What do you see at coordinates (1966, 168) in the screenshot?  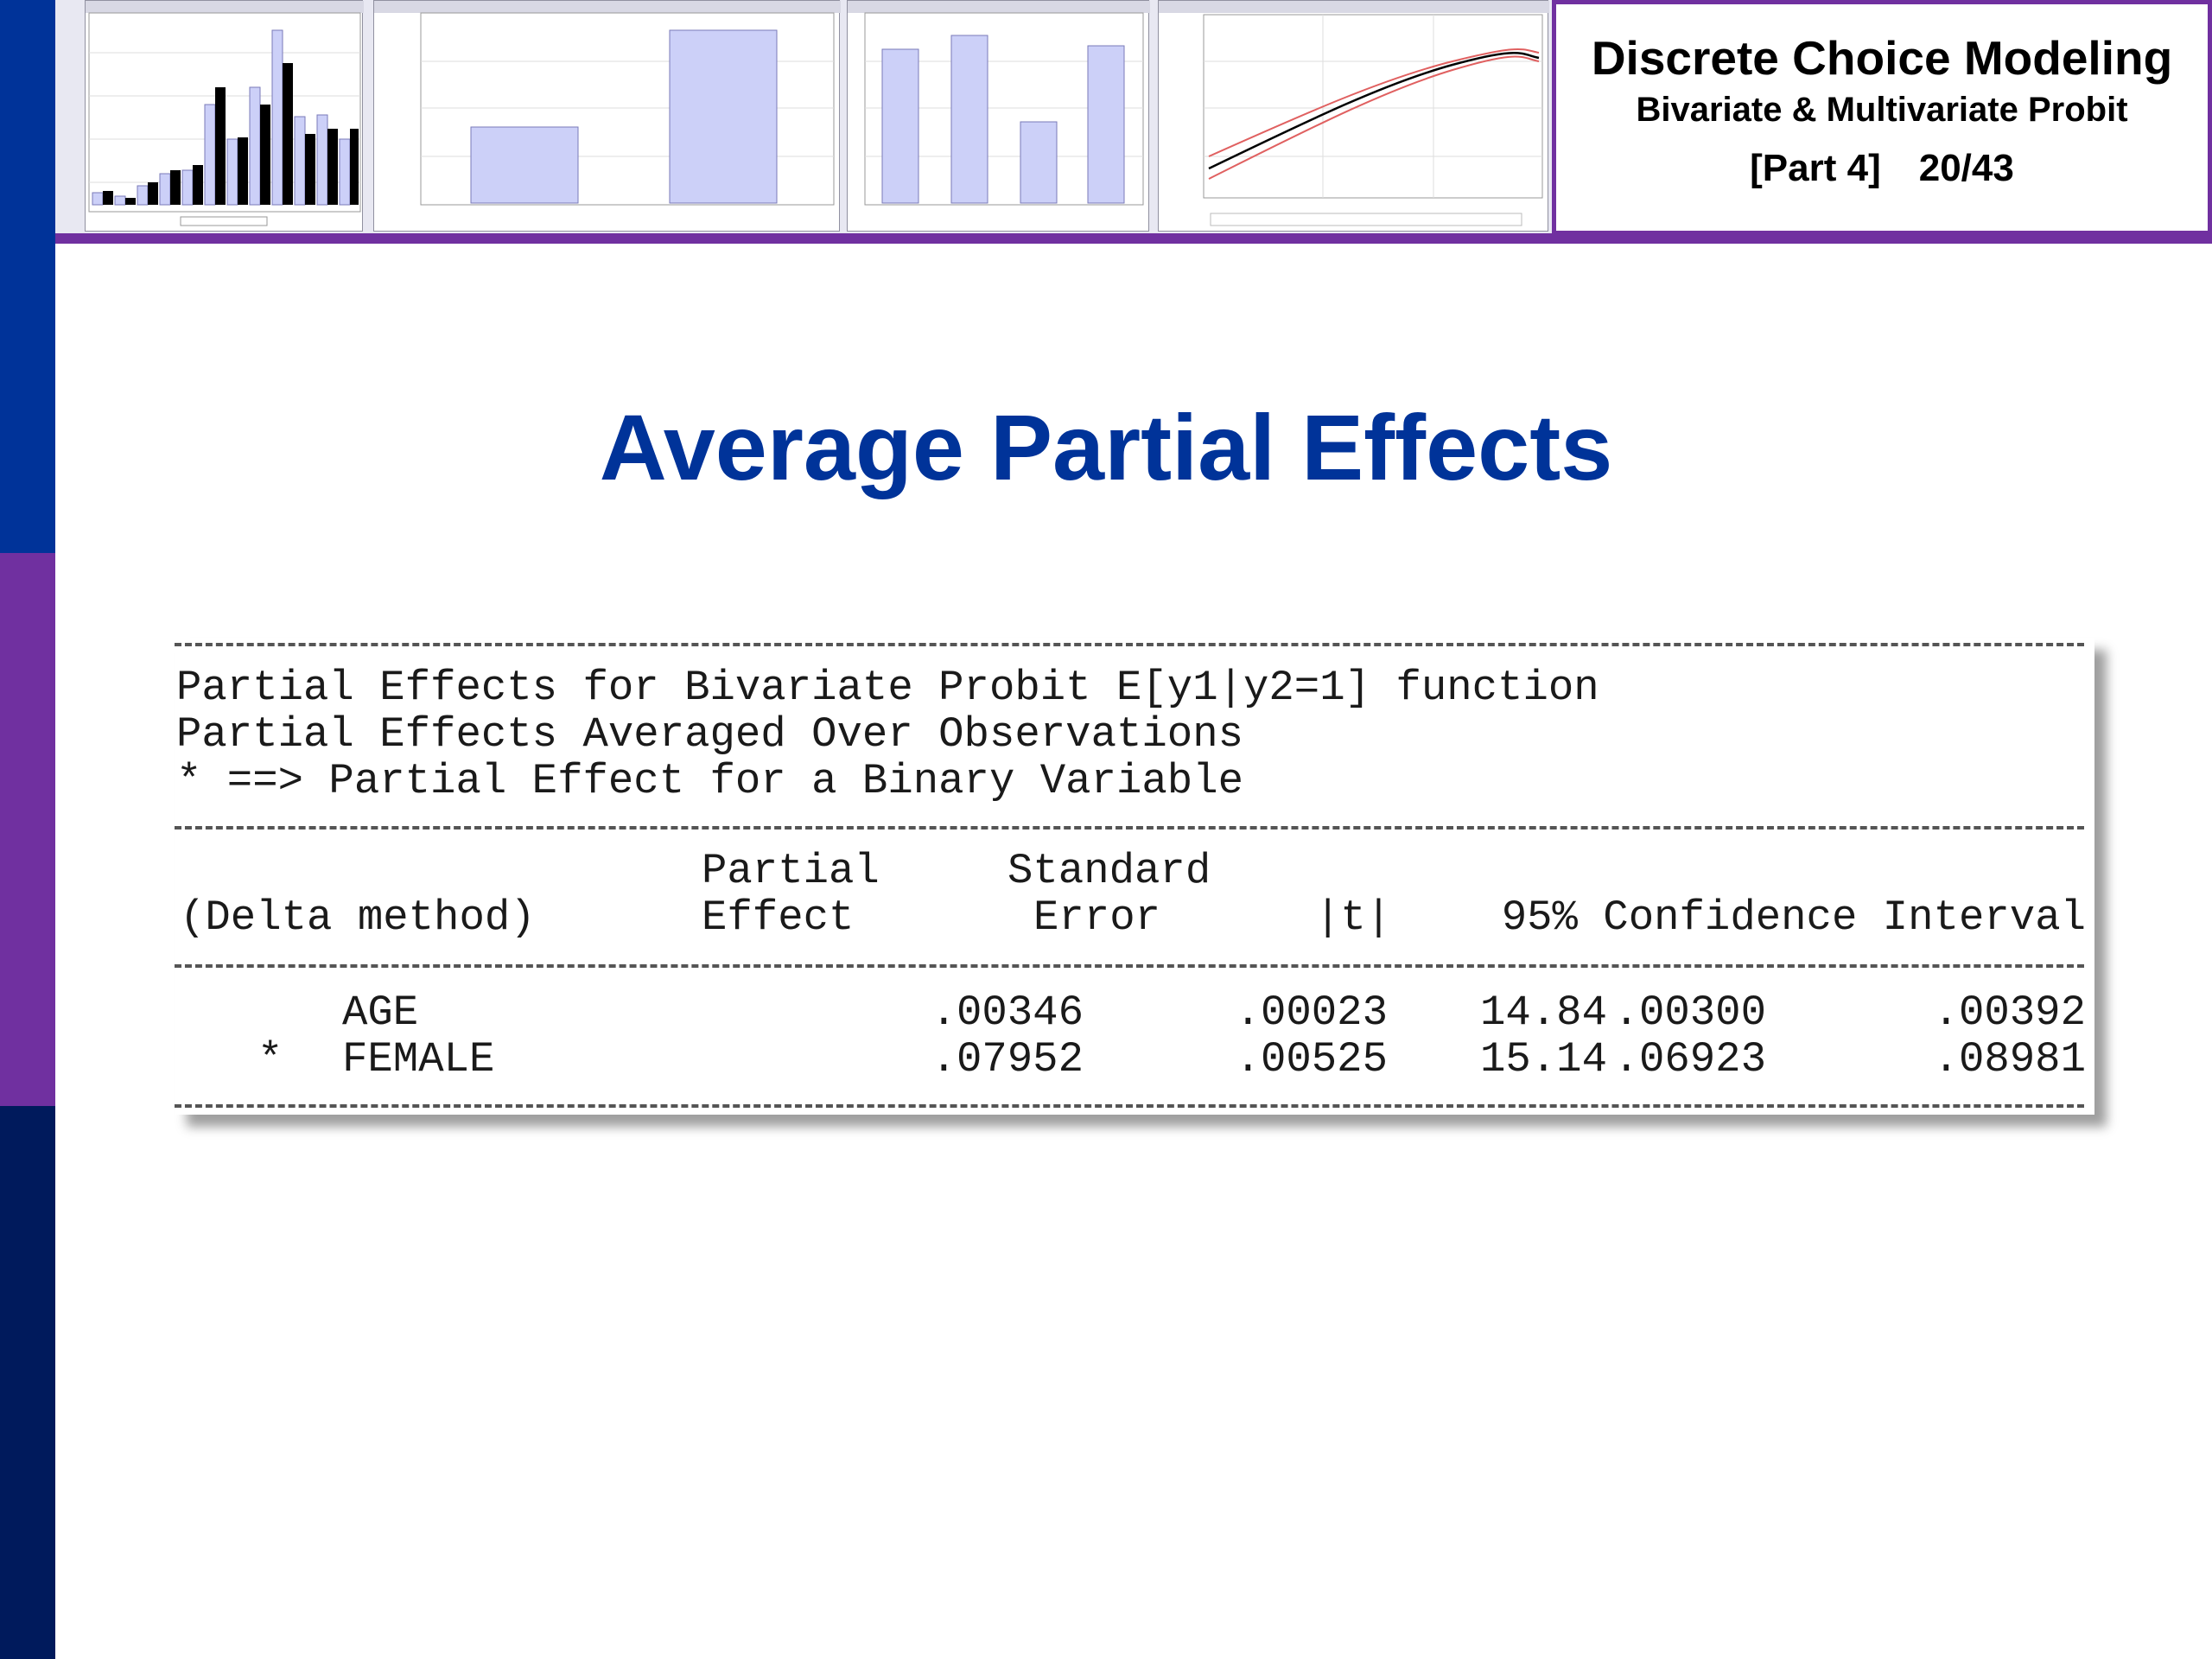 I see `slide-number: 20/43` at bounding box center [1966, 168].